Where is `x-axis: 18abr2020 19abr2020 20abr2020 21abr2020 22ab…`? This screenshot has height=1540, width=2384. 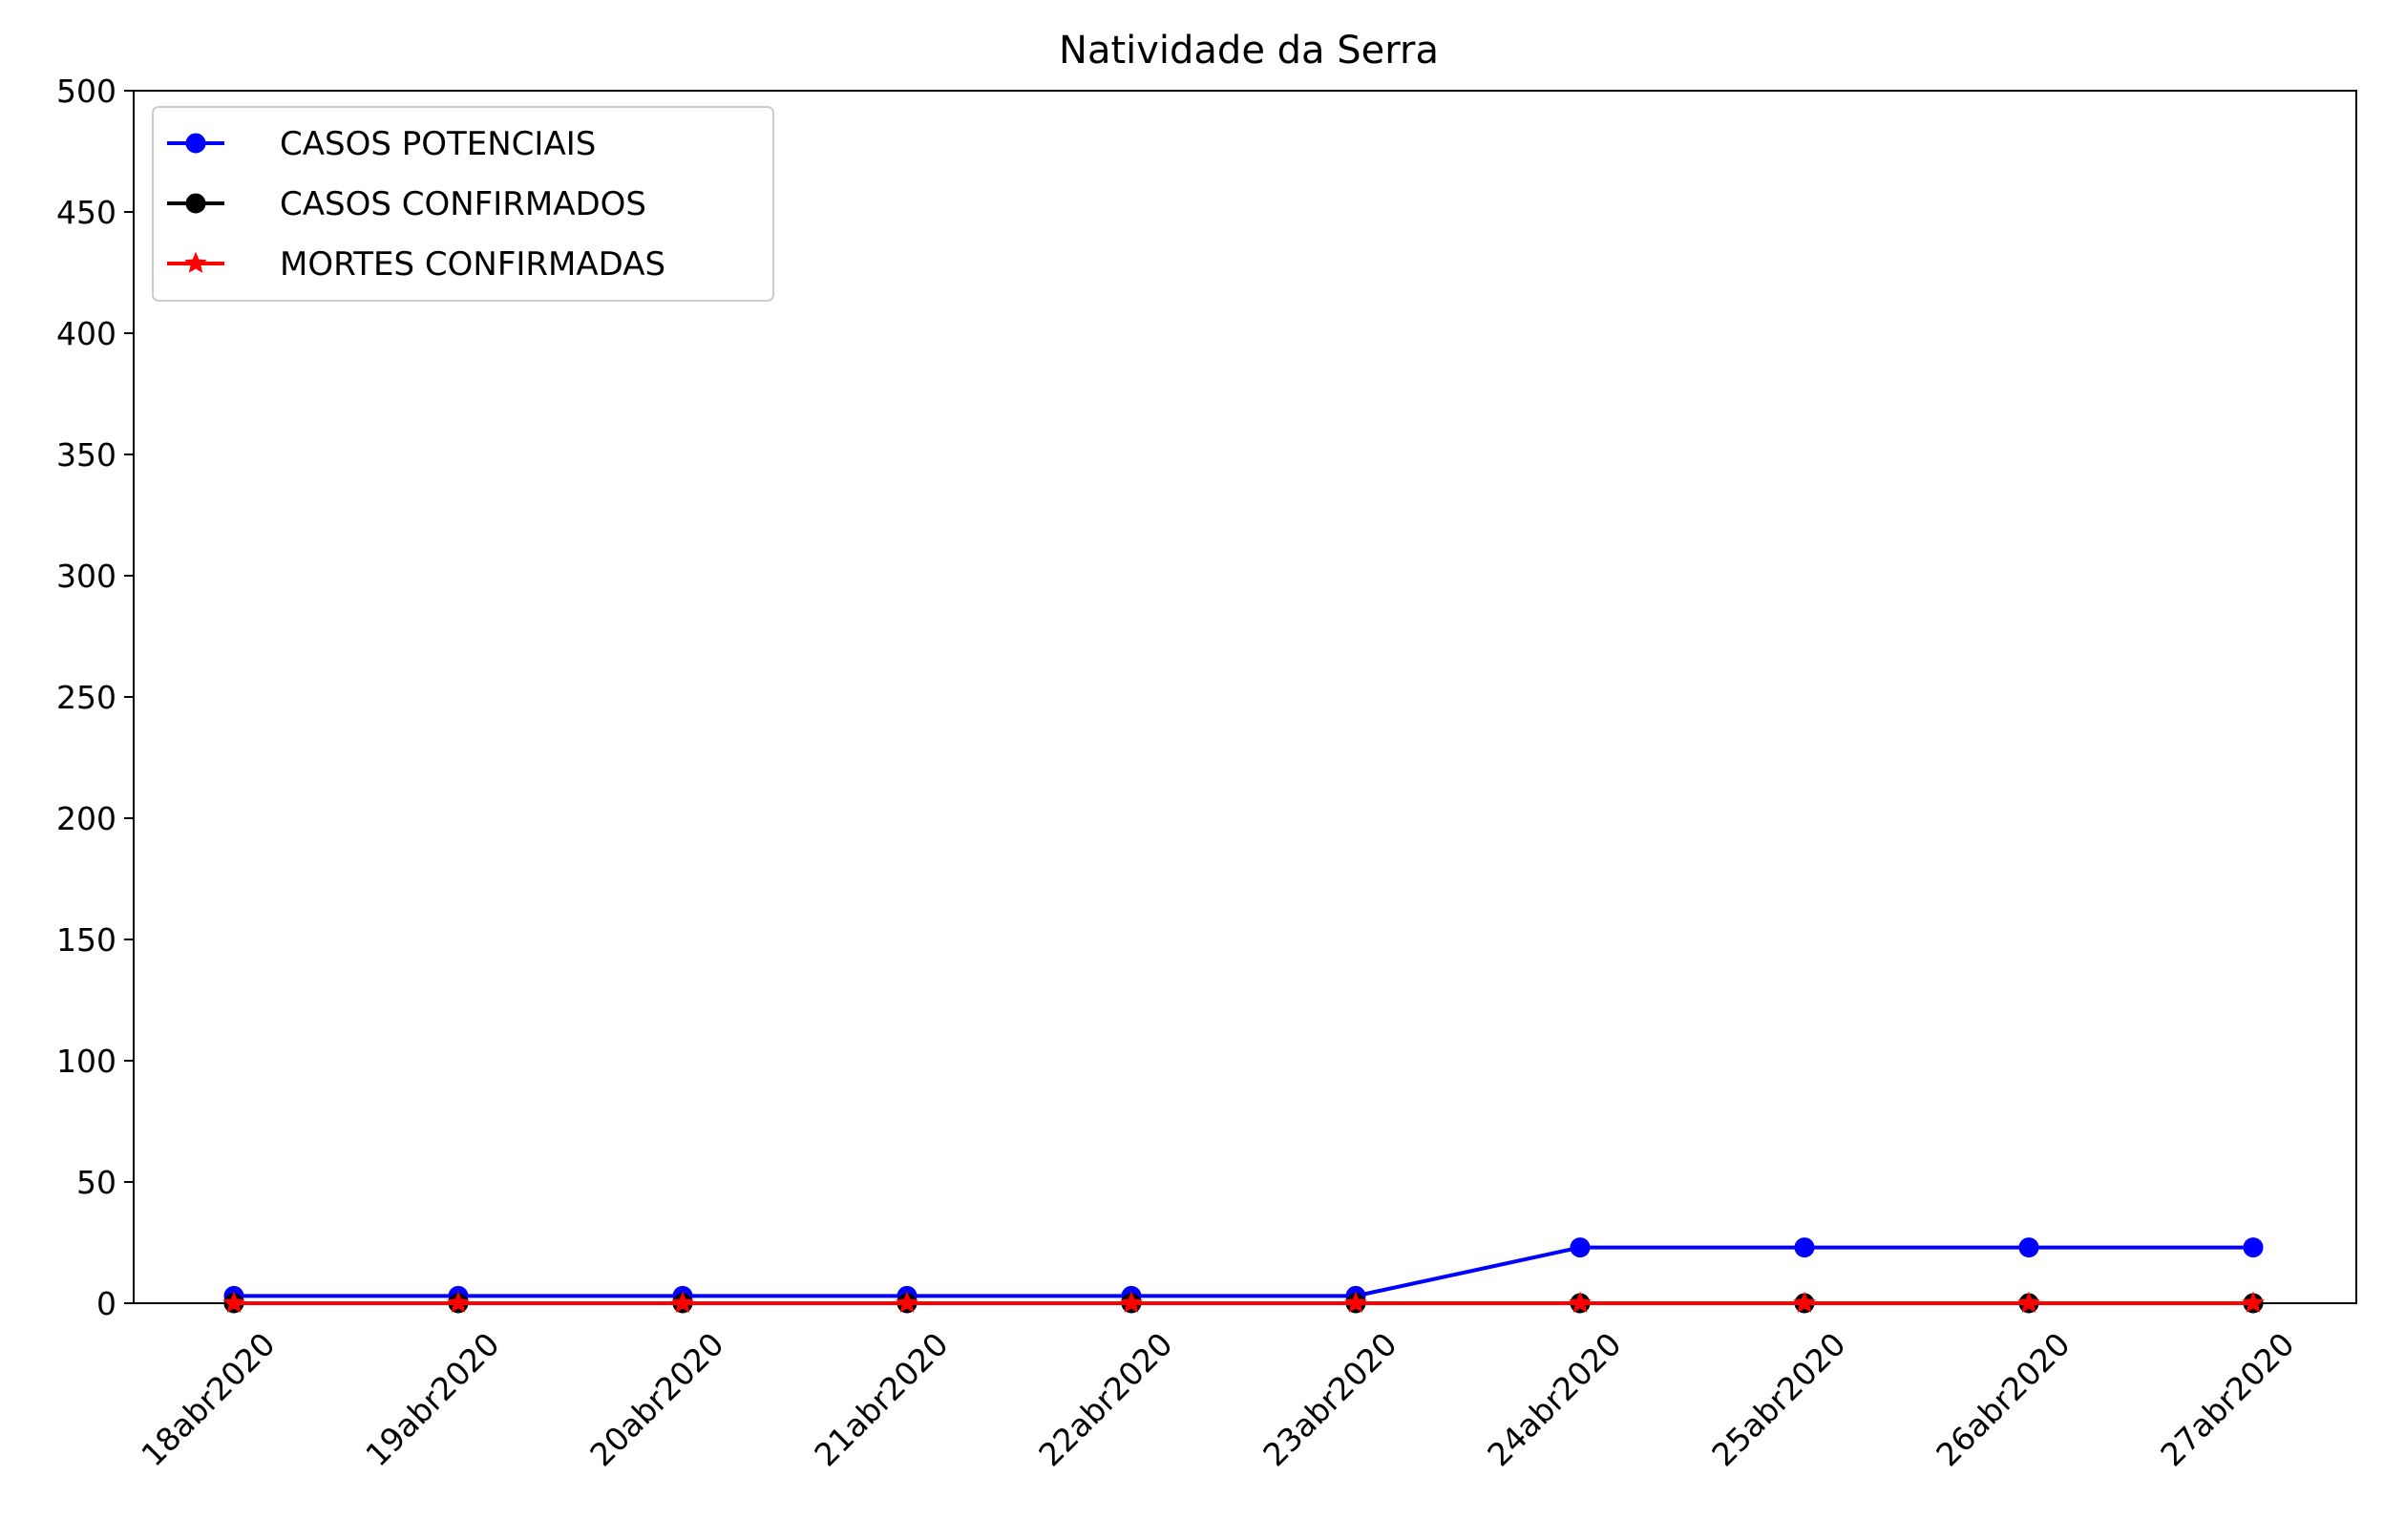 x-axis: 18abr2020 19abr2020 20abr2020 21abr2020 22ab… is located at coordinates (1218, 1388).